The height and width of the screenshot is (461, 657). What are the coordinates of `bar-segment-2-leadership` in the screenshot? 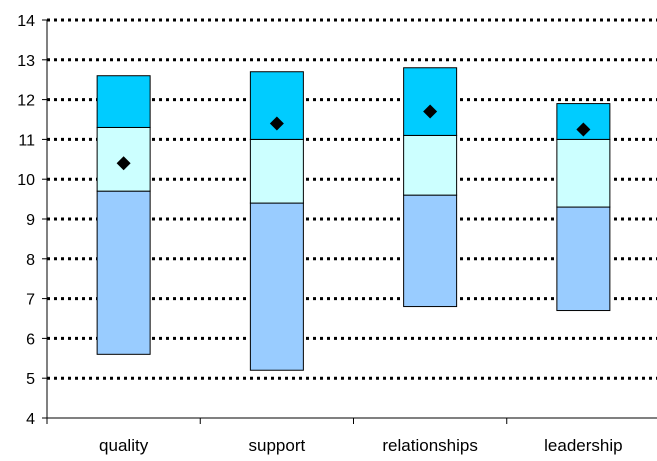 It's located at (583, 173).